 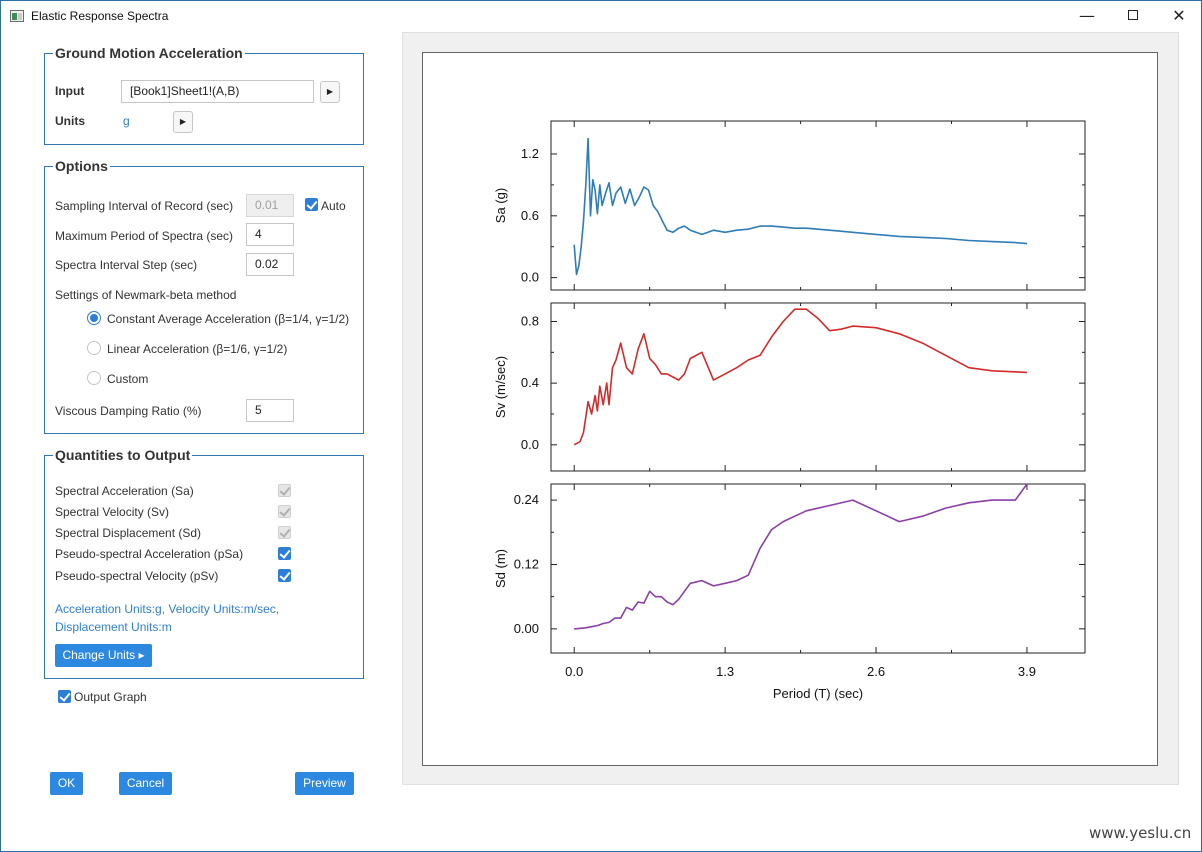 I want to click on watermark: www.yeslu.cn, so click(x=1140, y=833).